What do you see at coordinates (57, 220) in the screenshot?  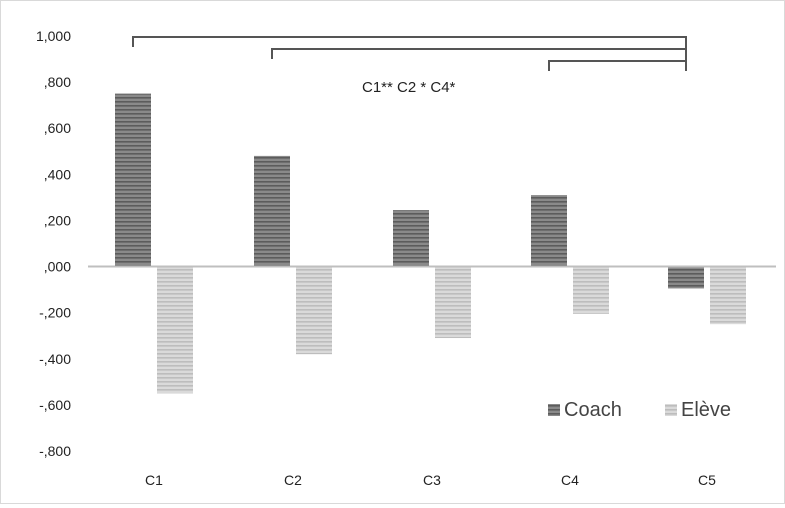 I see `y-tick-label: ,200` at bounding box center [57, 220].